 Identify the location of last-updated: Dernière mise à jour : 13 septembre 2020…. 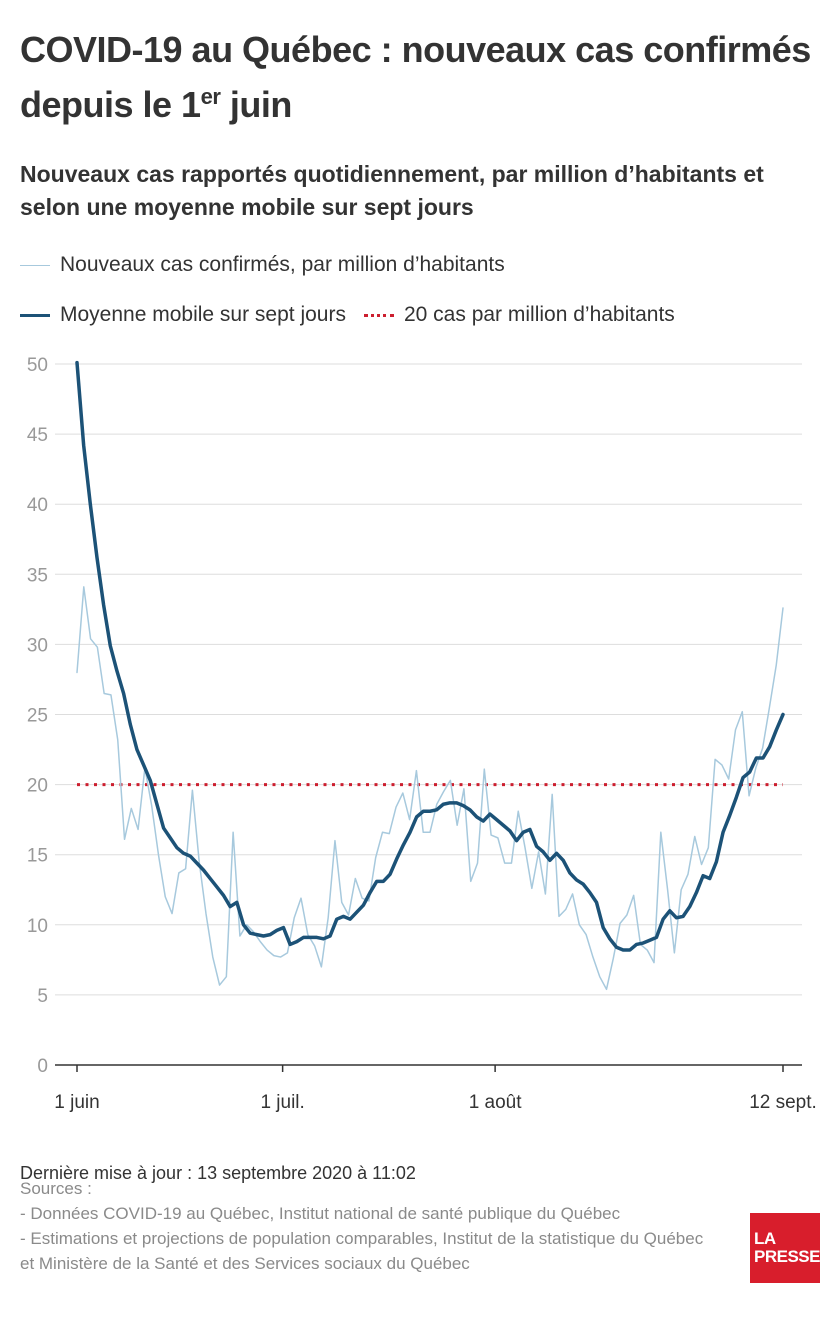
(218, 1173).